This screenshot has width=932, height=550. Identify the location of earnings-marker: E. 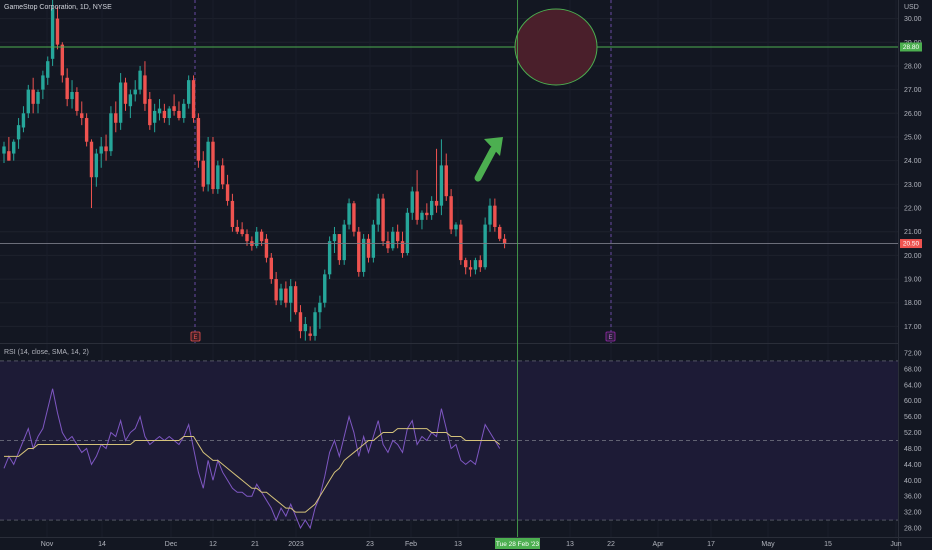
(195, 336).